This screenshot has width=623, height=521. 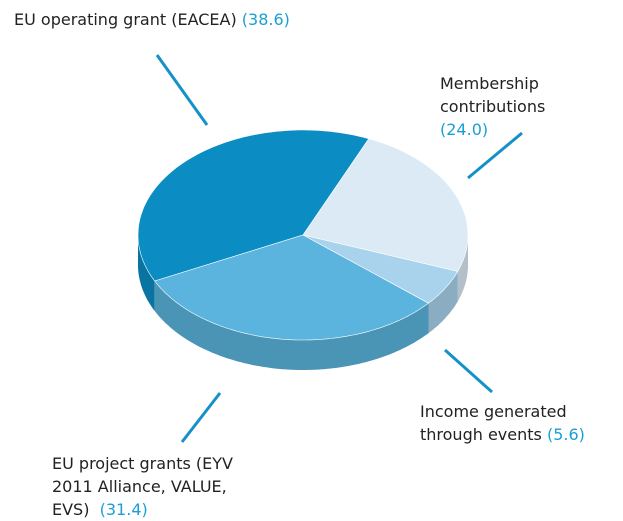 I want to click on value-label: (24.0), so click(x=464, y=129).